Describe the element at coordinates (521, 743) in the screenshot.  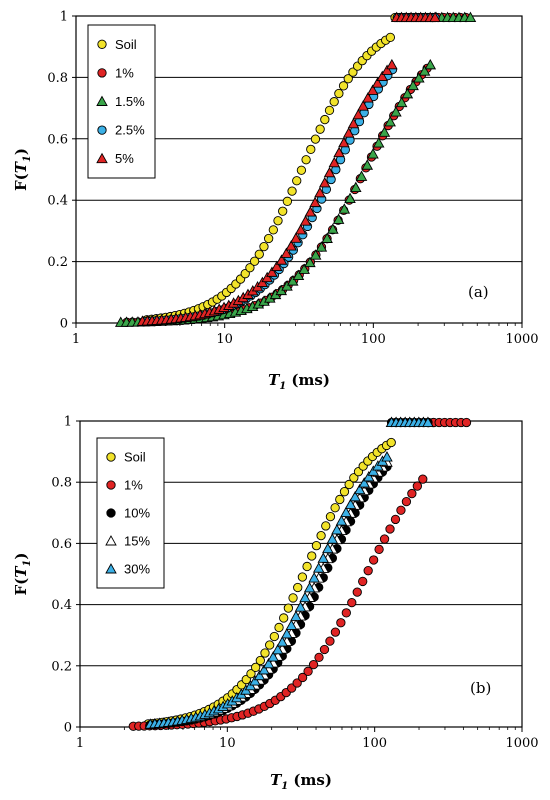
I see `x-tick-label: 1000` at that location.